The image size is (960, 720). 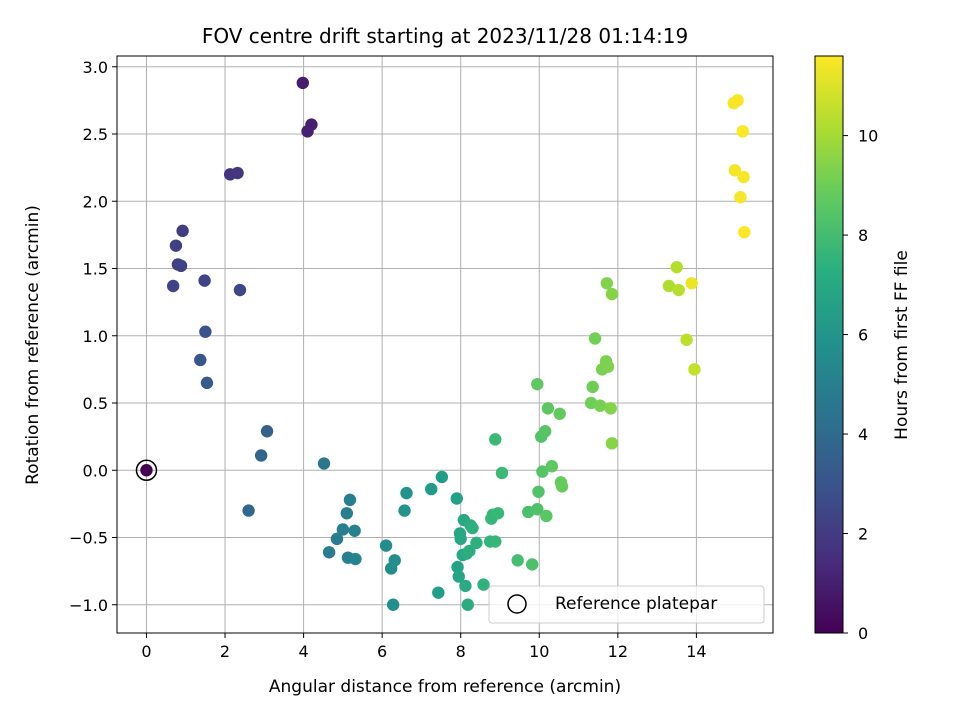 I want to click on legend-box, so click(x=626, y=604).